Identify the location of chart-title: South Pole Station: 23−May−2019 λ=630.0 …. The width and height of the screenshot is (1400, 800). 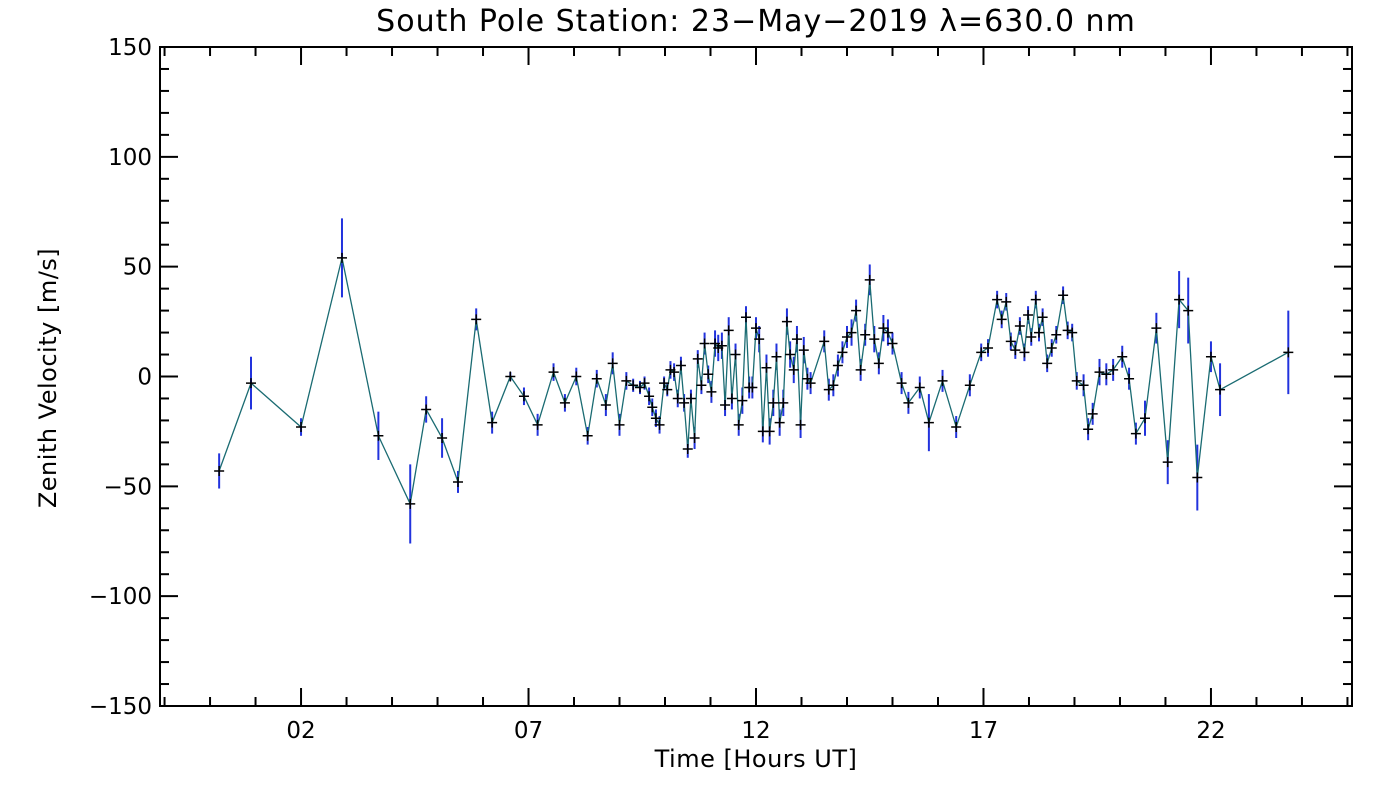
(756, 21).